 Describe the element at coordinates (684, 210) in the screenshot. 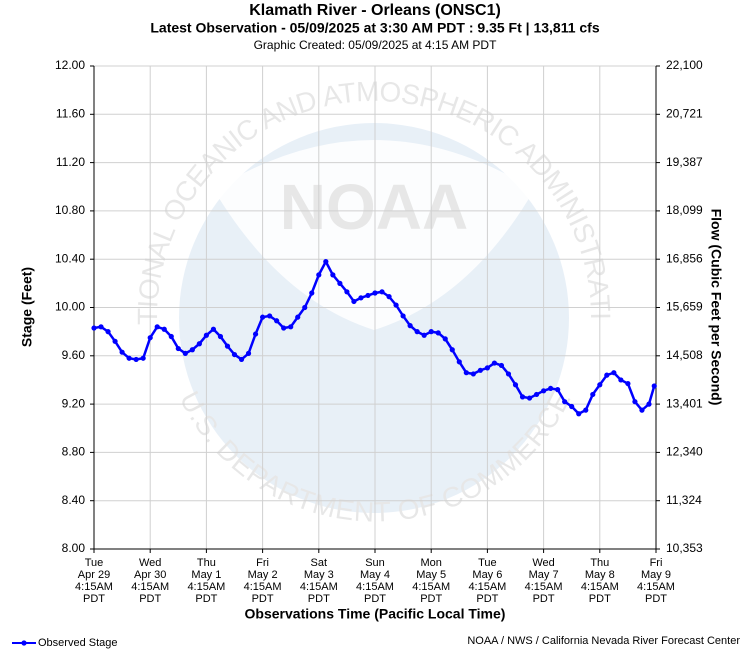

I see `y2-tick-label: 18,099` at that location.